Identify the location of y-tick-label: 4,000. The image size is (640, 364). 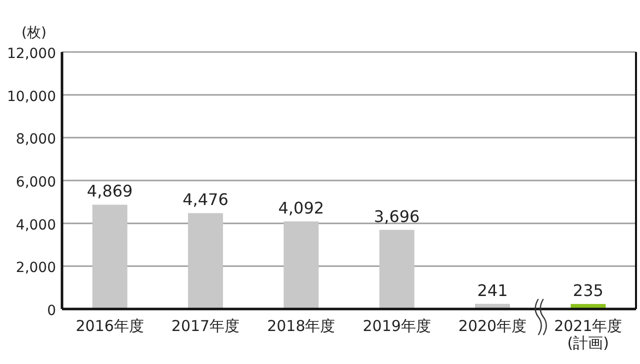
(36, 225).